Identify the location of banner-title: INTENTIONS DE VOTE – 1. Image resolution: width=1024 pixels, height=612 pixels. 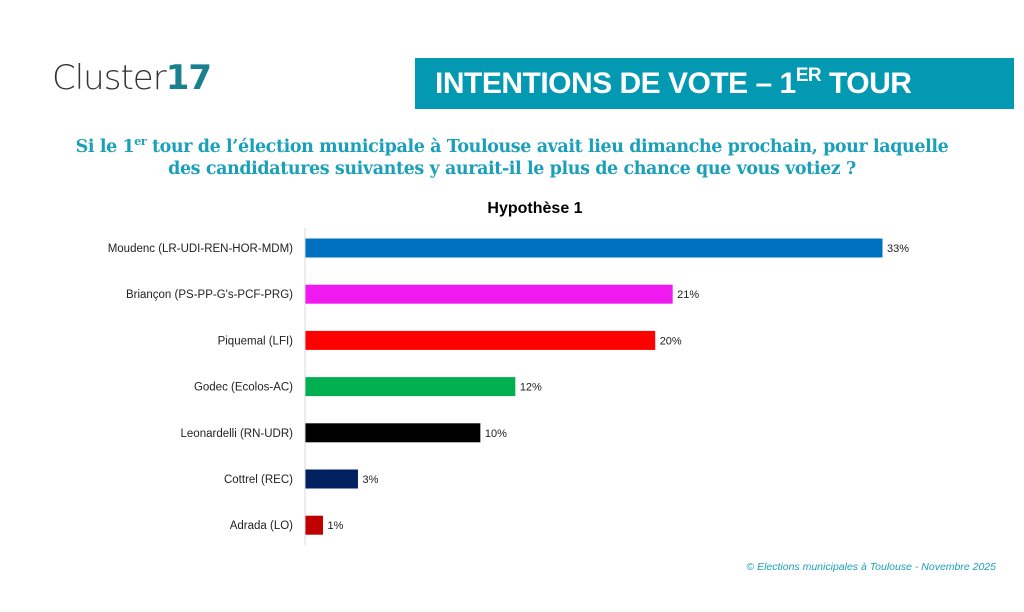
(615, 83).